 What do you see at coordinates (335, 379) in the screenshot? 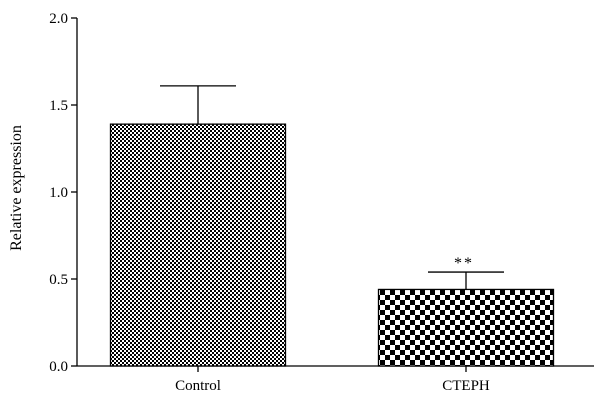
I see `x-axis: Control CTEPH` at bounding box center [335, 379].